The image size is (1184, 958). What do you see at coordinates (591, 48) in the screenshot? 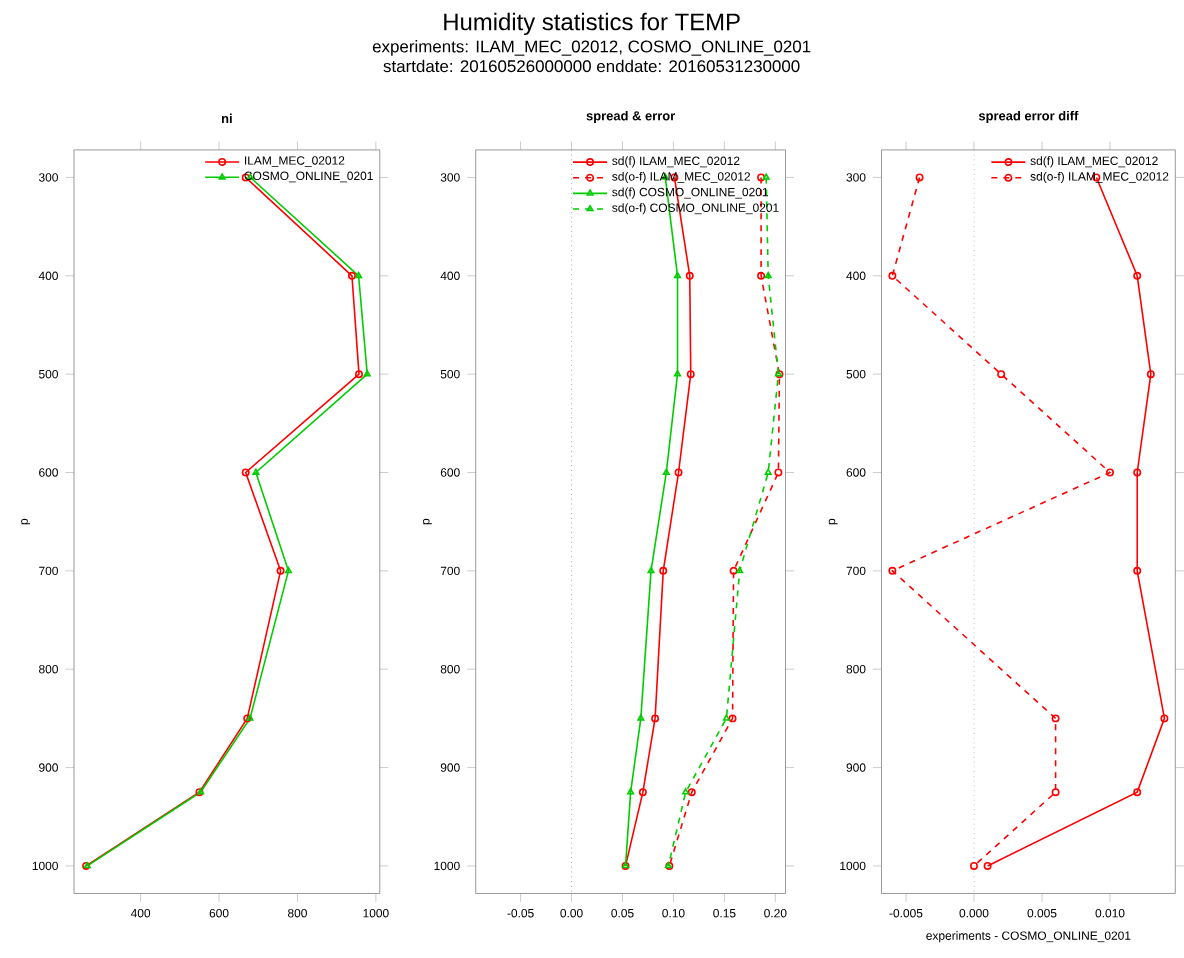
I see `text: experiments: ILAM_MEC_02012, COSMO_ONLINE_0201` at bounding box center [591, 48].